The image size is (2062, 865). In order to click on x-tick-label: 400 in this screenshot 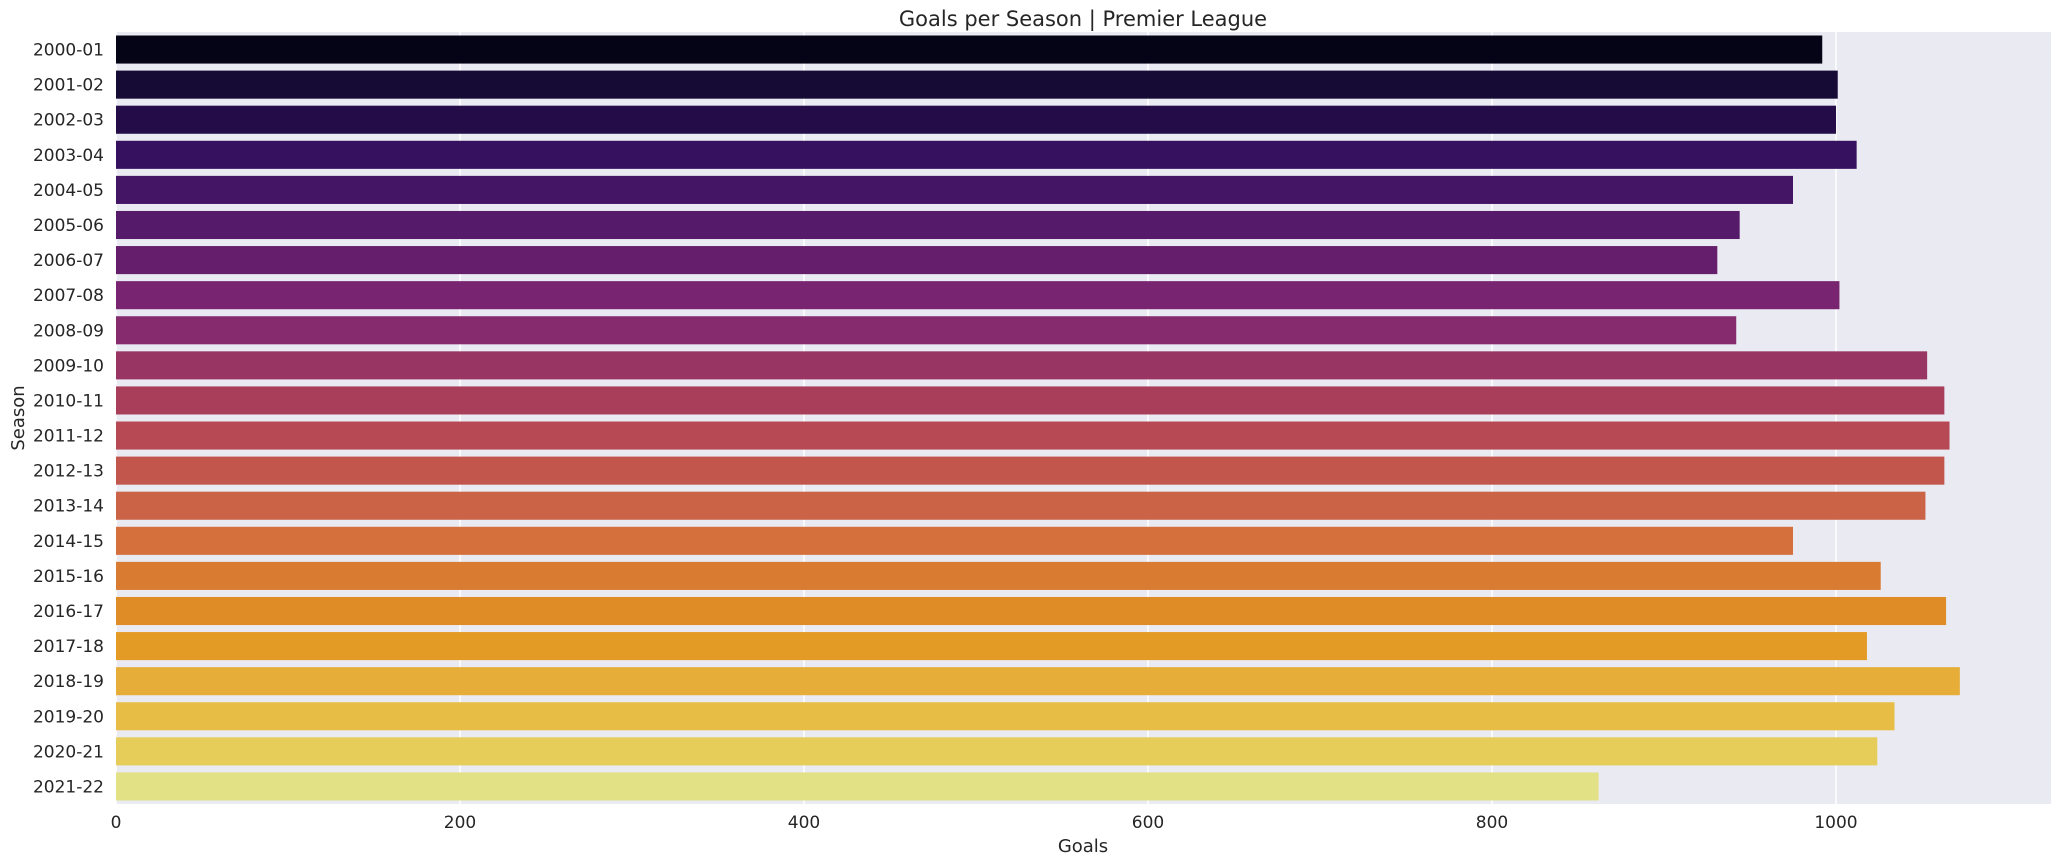, I will do `click(804, 823)`.